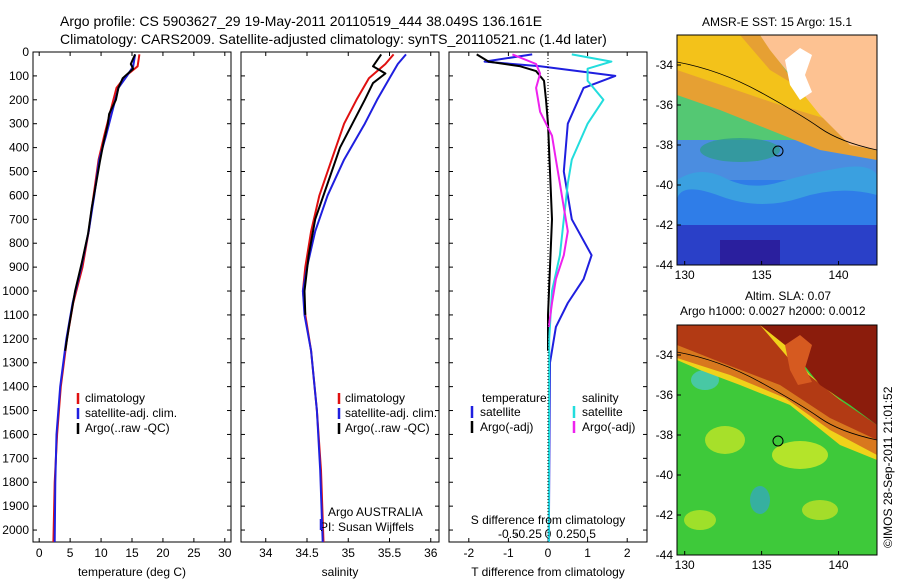 This screenshot has height=580, width=900. Describe the element at coordinates (15, 434) in the screenshot. I see `y-tick-label: 1600` at that location.